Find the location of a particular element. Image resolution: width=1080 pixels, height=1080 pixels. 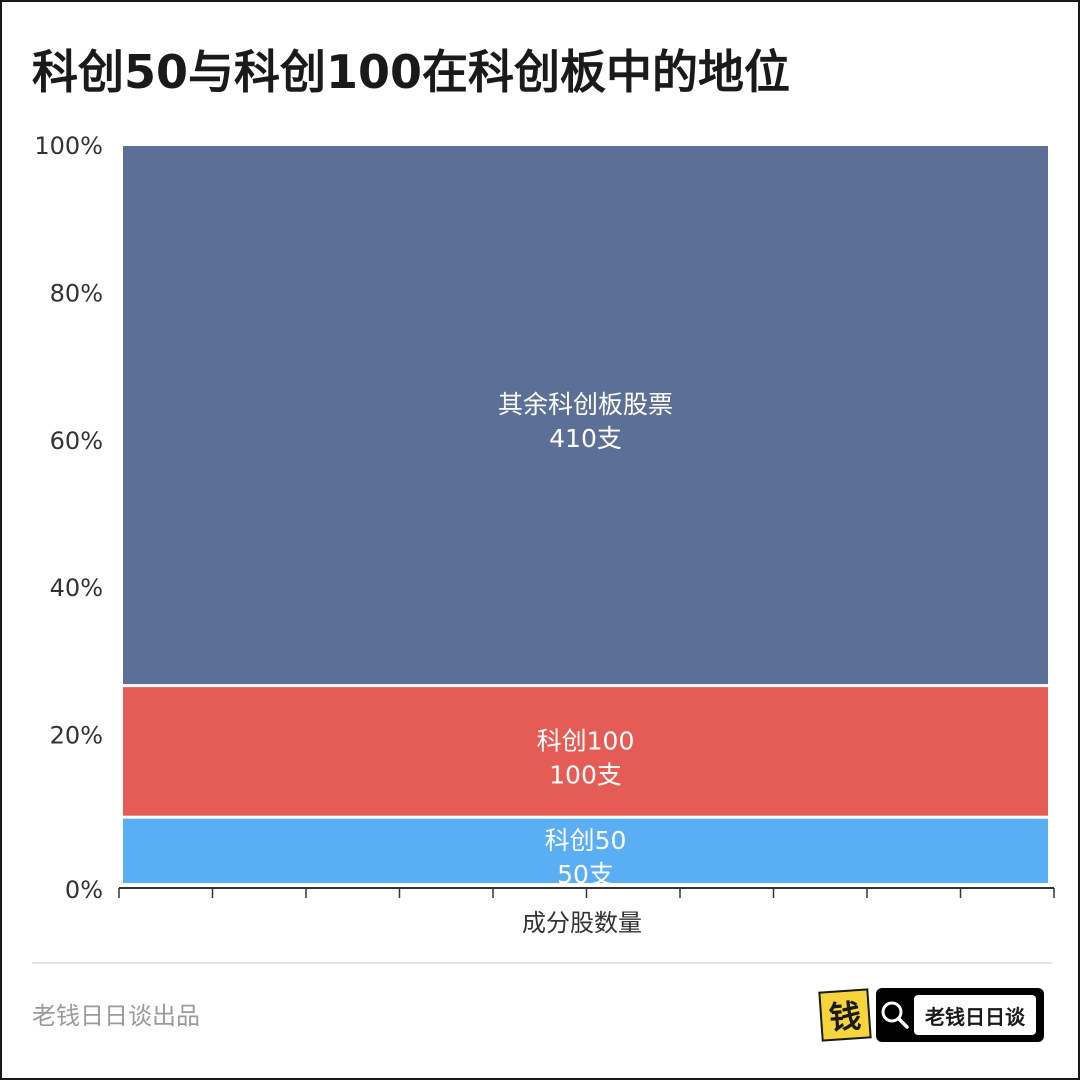

y-tick-label: 0% is located at coordinates (84, 890).